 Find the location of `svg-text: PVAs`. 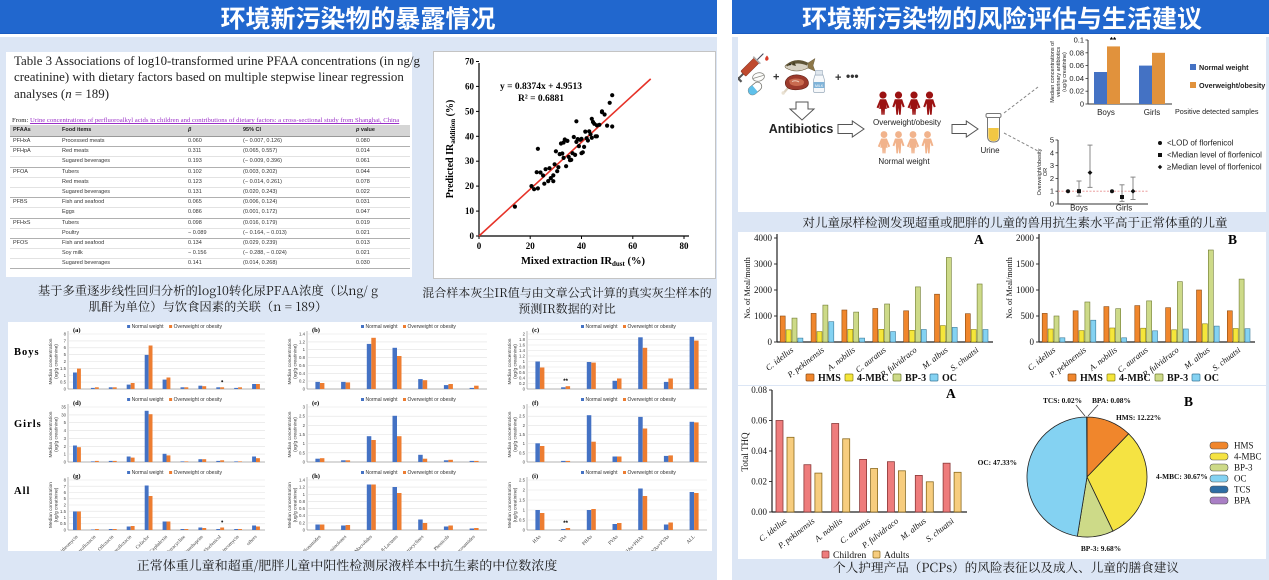

svg-text: PVAs is located at coordinates (614, 541).